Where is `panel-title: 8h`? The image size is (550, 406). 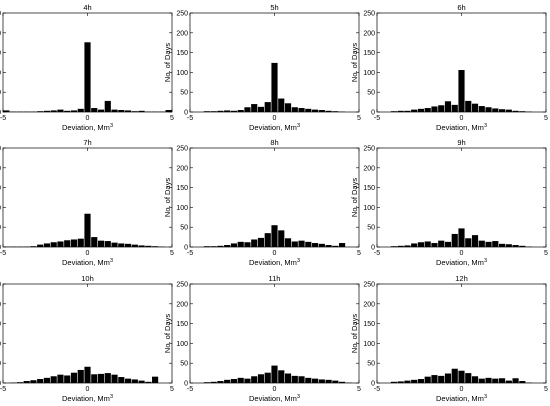
panel-title: 8h is located at coordinates (274, 142).